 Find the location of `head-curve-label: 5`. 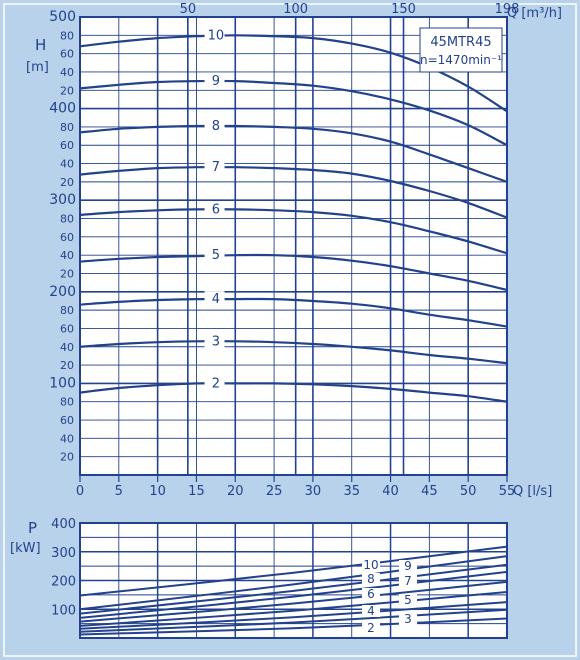

head-curve-label: 5 is located at coordinates (216, 255).